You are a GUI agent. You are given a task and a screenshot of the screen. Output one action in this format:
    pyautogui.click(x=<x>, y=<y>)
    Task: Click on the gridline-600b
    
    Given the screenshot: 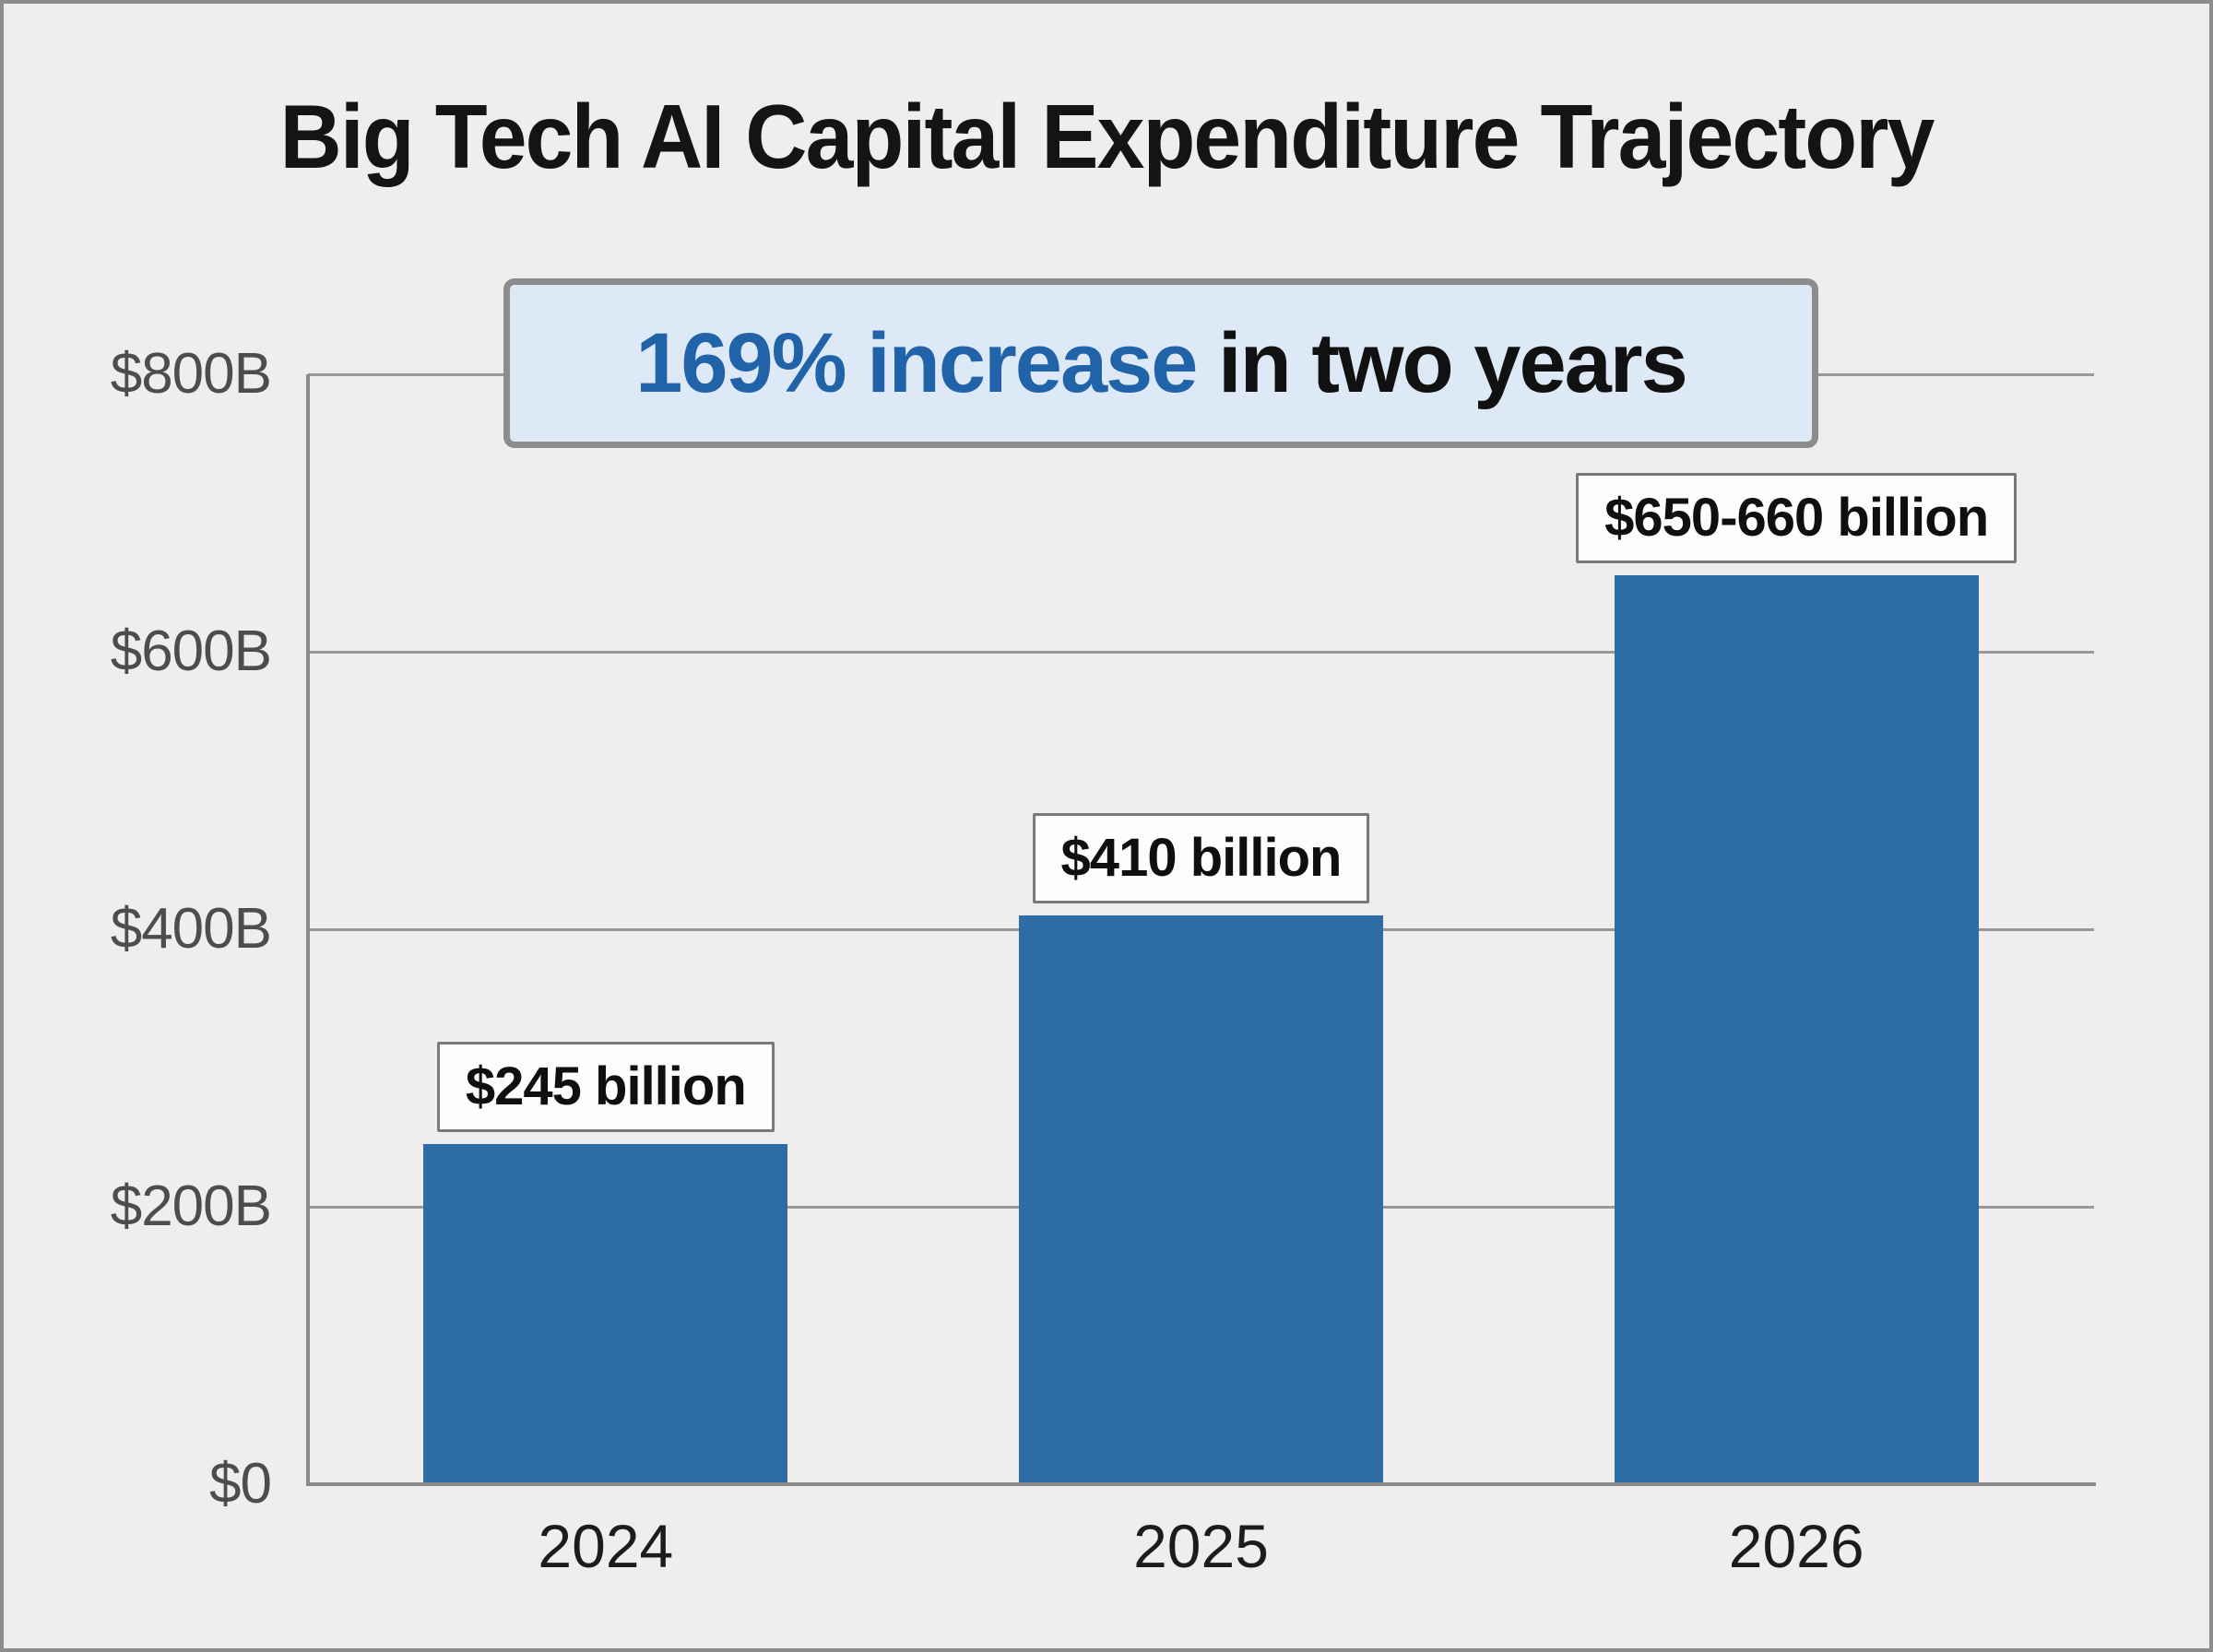 What is the action you would take?
    pyautogui.click(x=1201, y=652)
    